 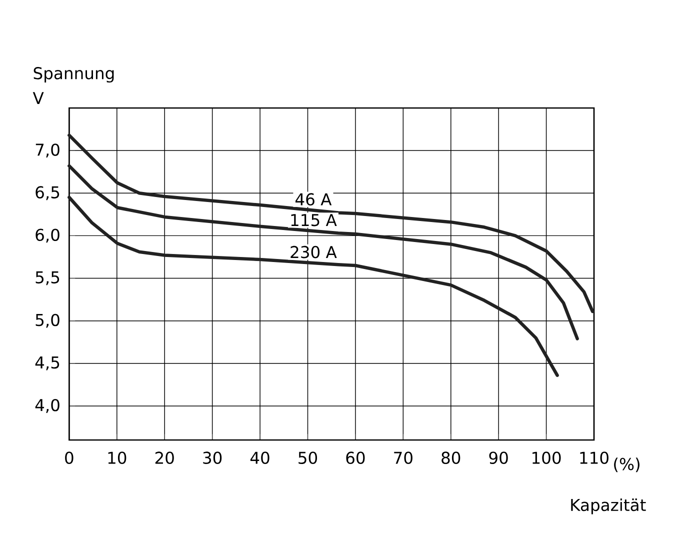 I want to click on text: V, so click(x=38, y=98).